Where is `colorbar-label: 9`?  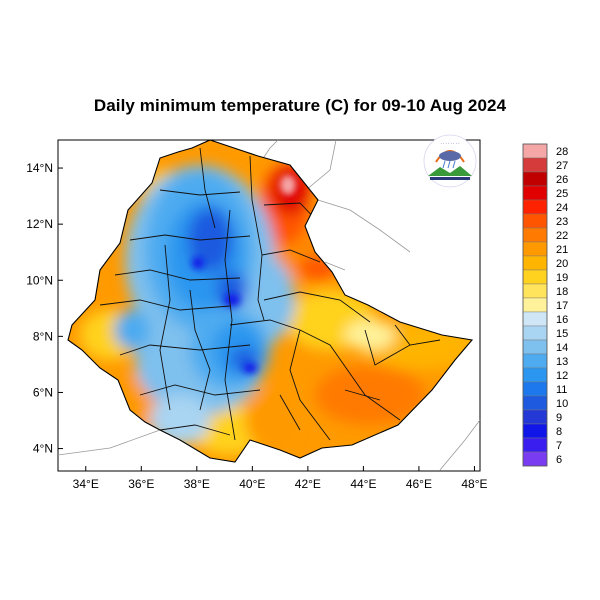
colorbar-label: 9 is located at coordinates (559, 418).